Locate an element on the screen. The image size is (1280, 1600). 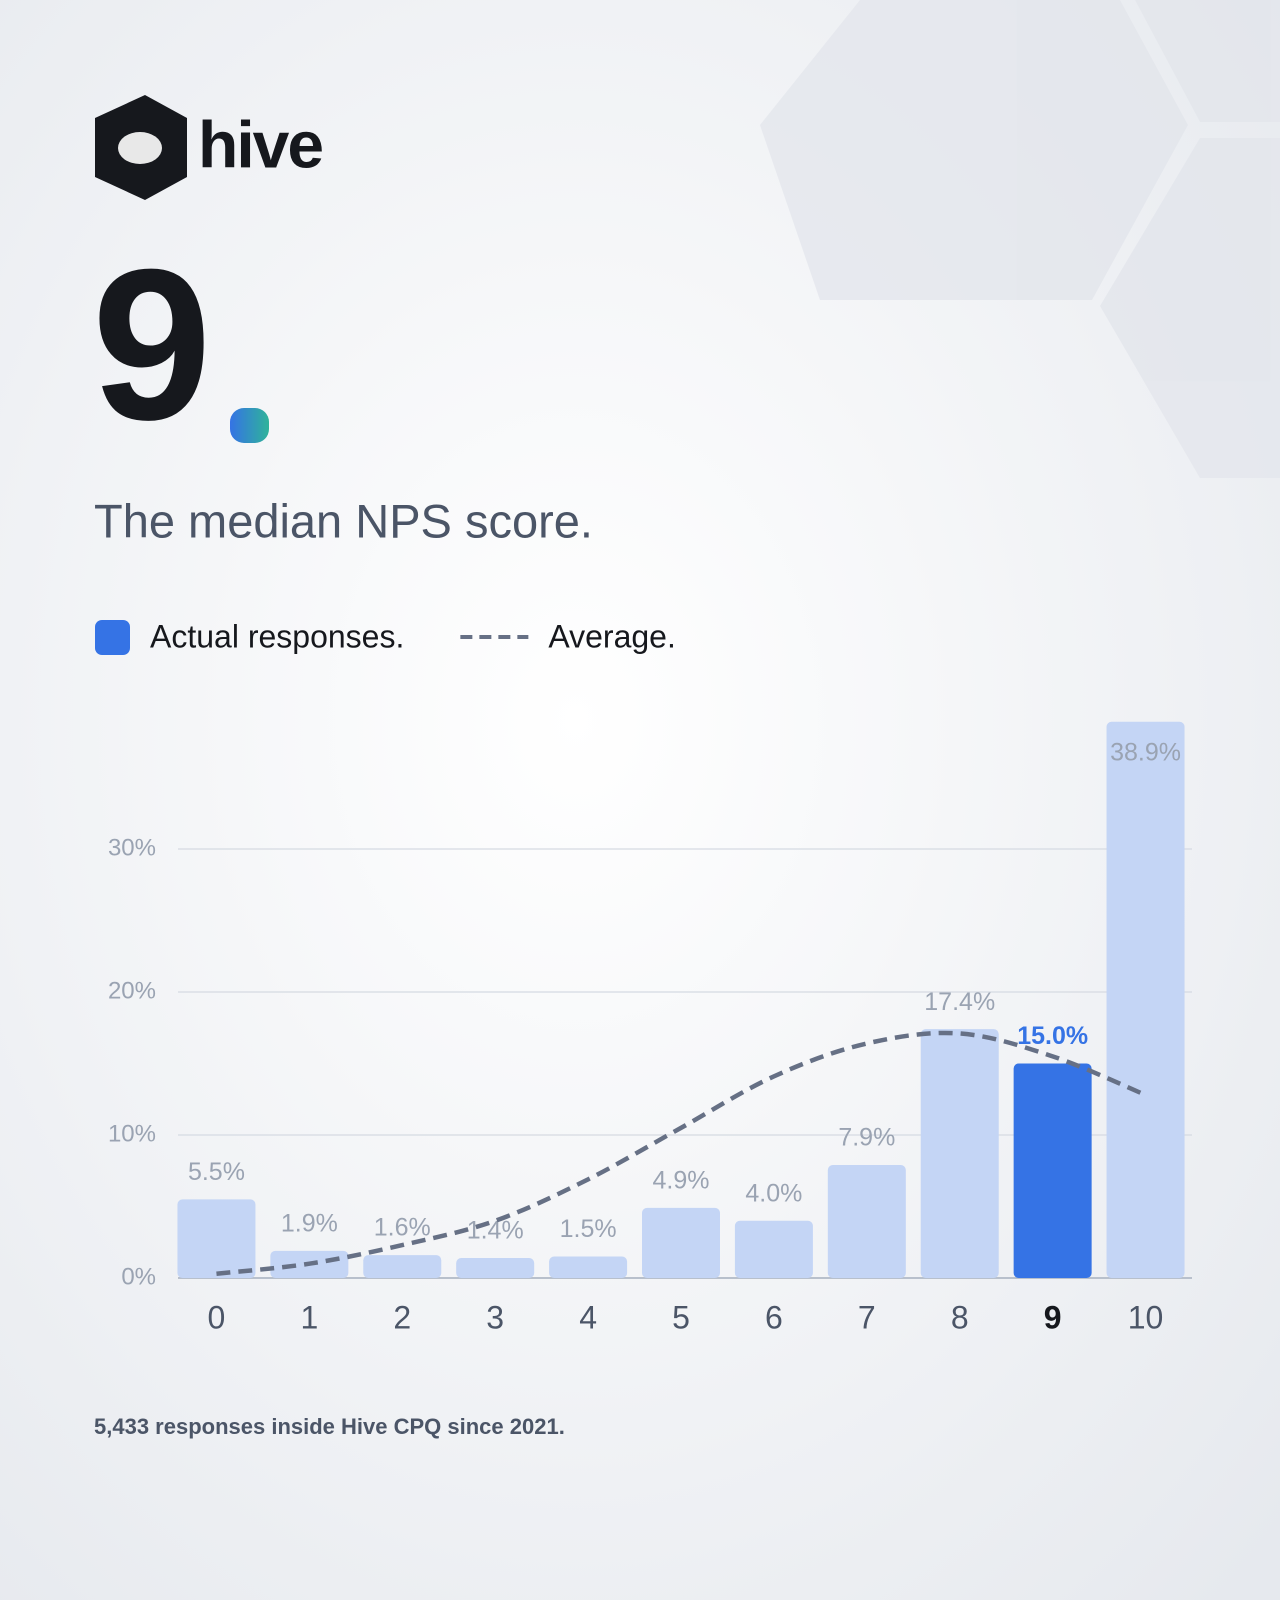
x-tick-label: 1 is located at coordinates (309, 1317).